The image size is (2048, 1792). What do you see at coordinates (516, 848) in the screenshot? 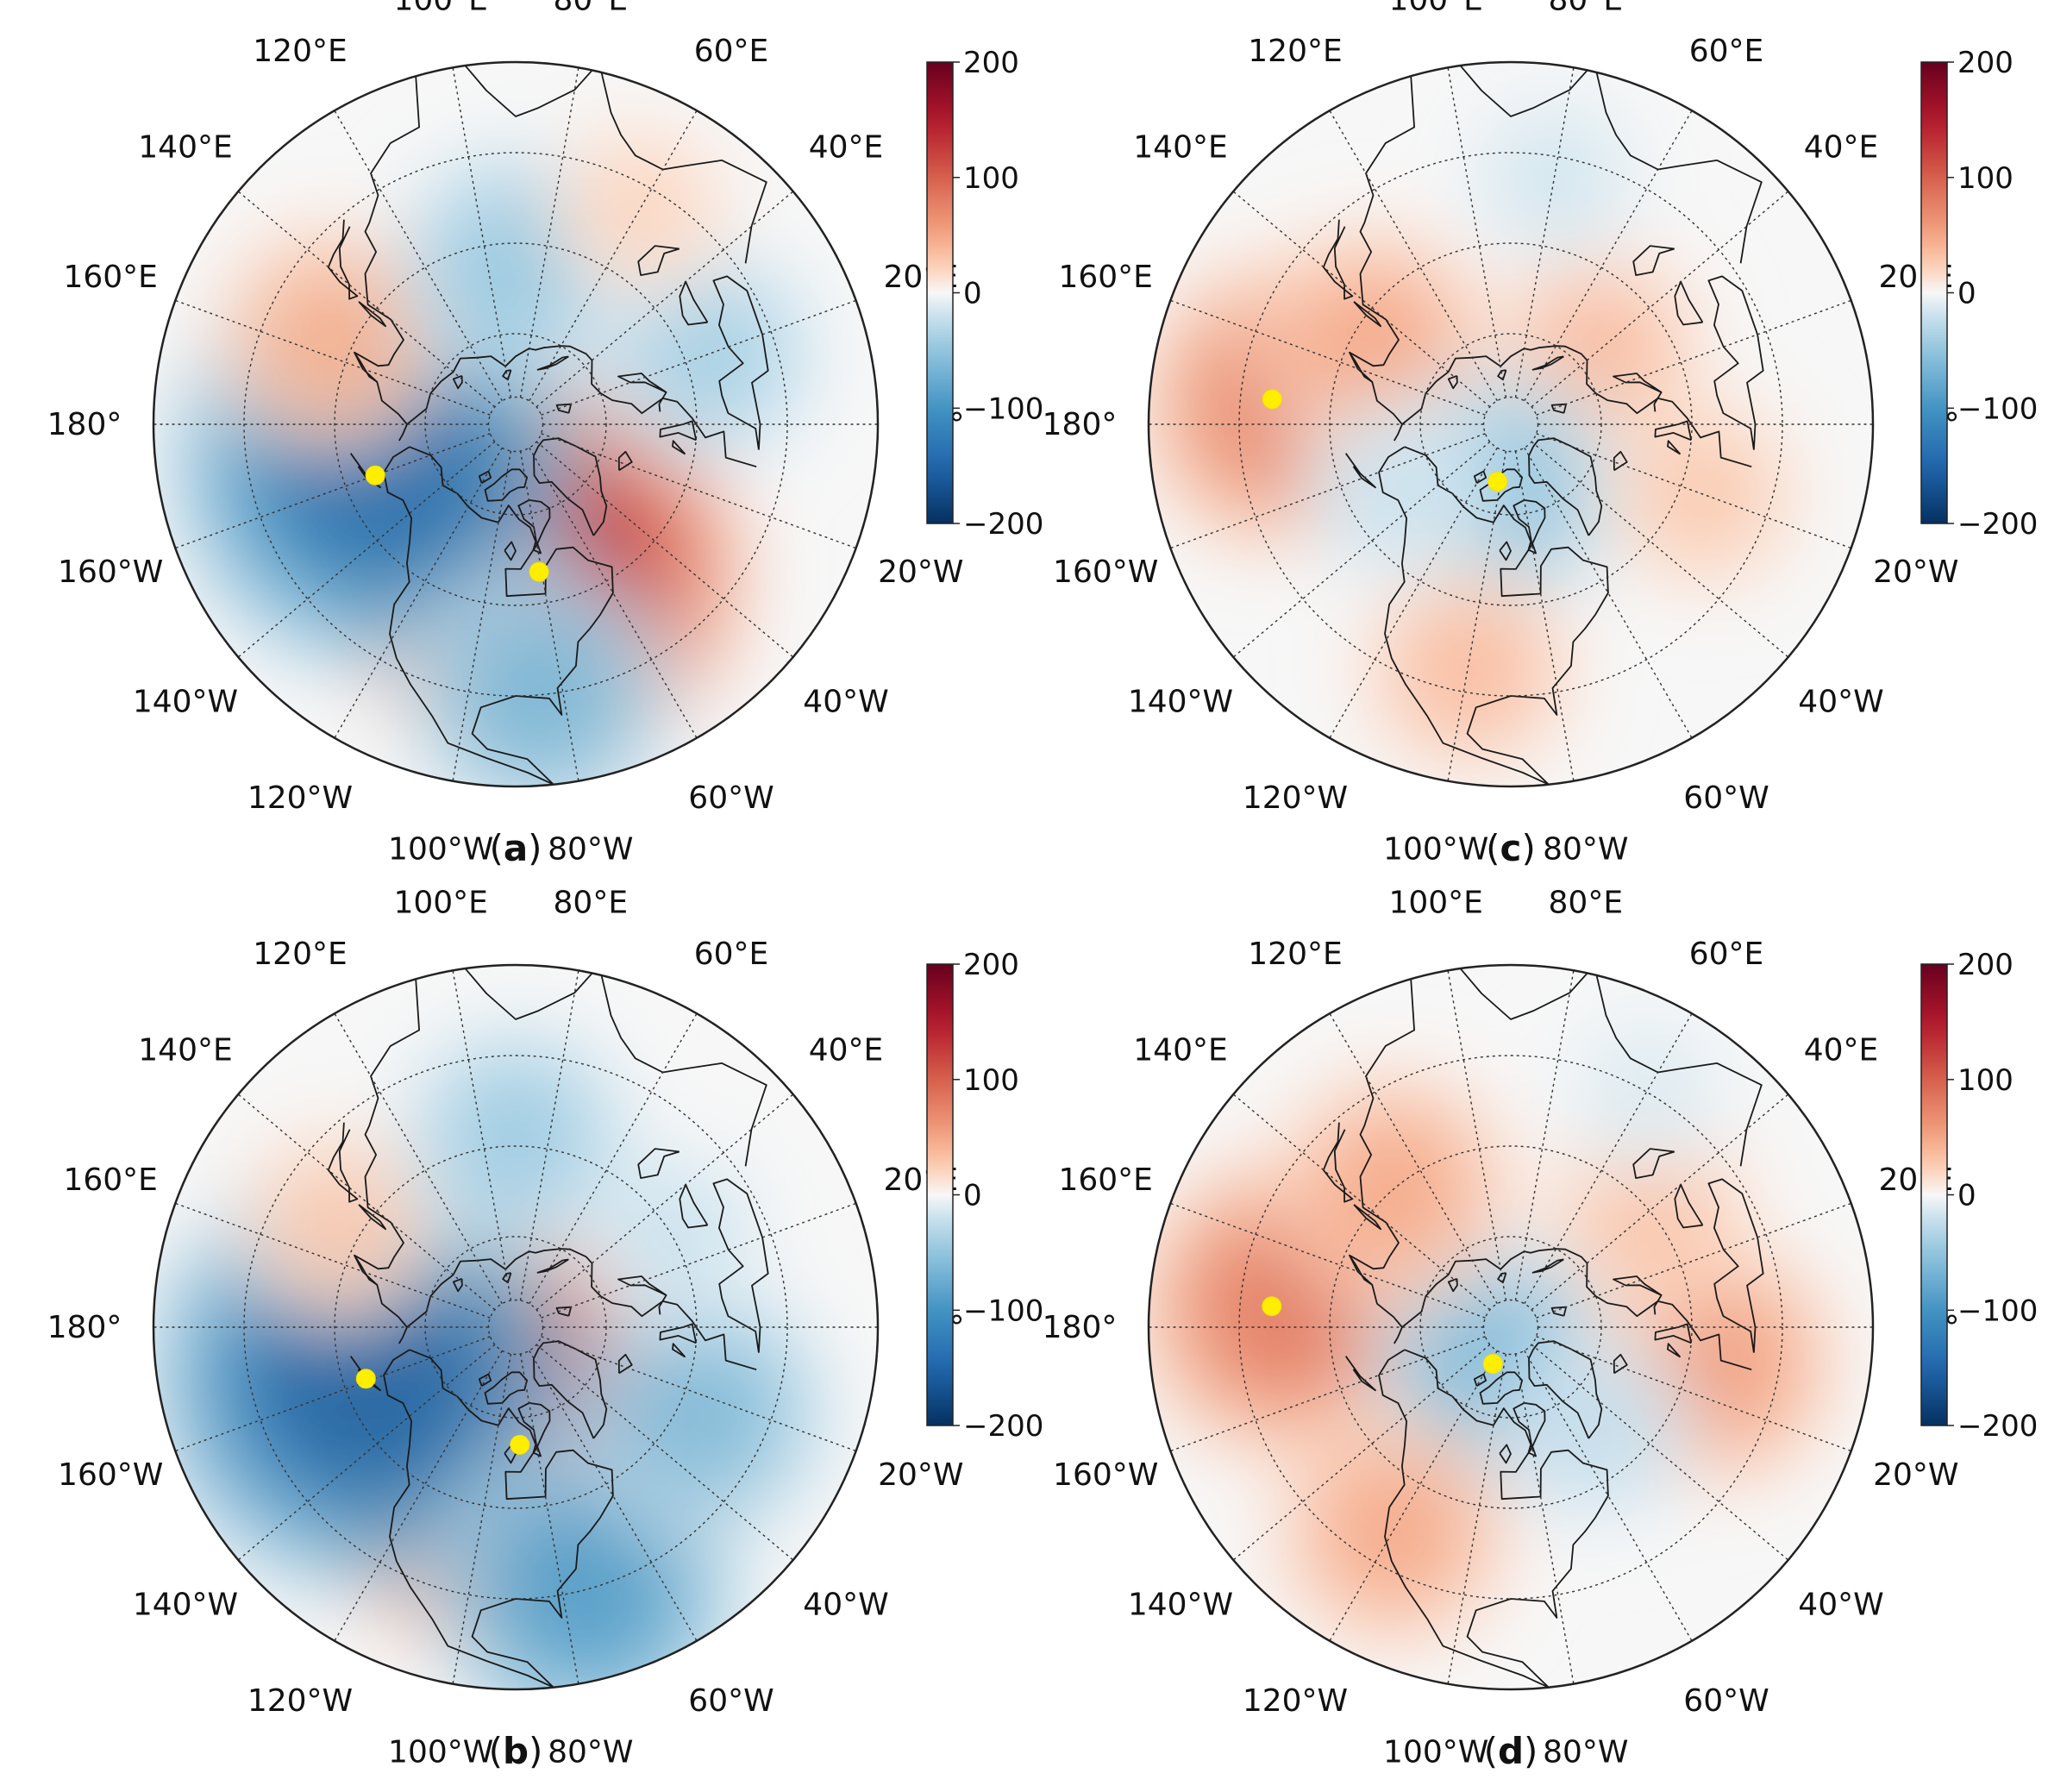
I see `panel-label-a-letter: a` at bounding box center [516, 848].